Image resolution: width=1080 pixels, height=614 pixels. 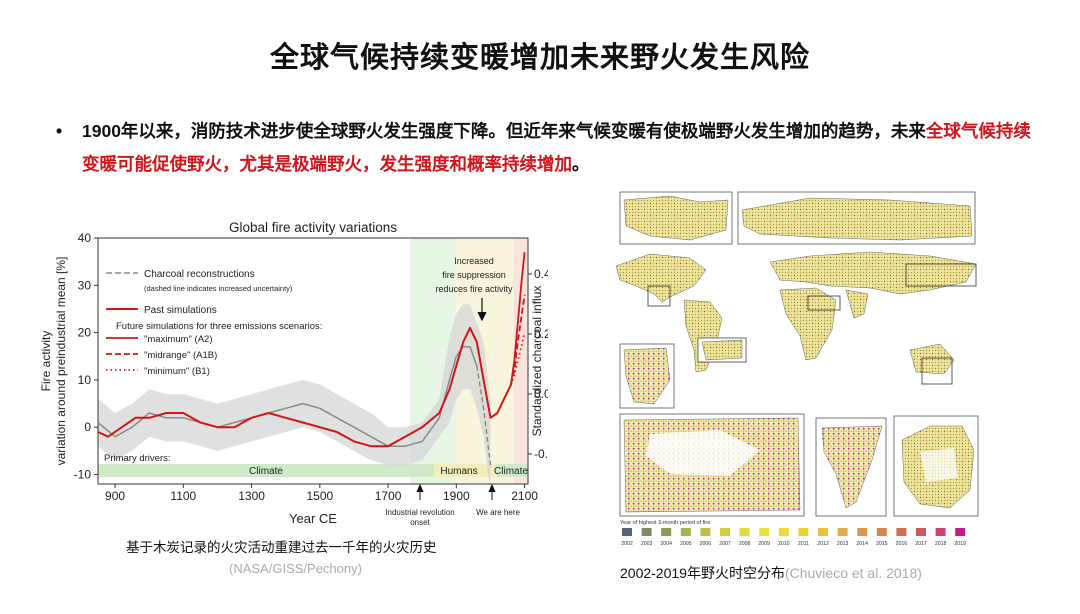 What do you see at coordinates (177, 371) in the screenshot?
I see `legend-minimum: "minimum" (B1)` at bounding box center [177, 371].